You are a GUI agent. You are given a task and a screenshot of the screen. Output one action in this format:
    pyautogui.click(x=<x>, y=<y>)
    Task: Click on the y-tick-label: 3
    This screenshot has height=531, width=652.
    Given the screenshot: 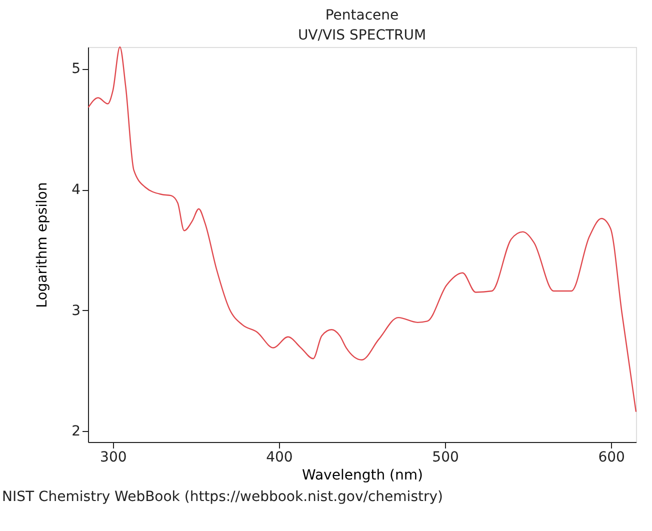 What is the action you would take?
    pyautogui.click(x=76, y=310)
    